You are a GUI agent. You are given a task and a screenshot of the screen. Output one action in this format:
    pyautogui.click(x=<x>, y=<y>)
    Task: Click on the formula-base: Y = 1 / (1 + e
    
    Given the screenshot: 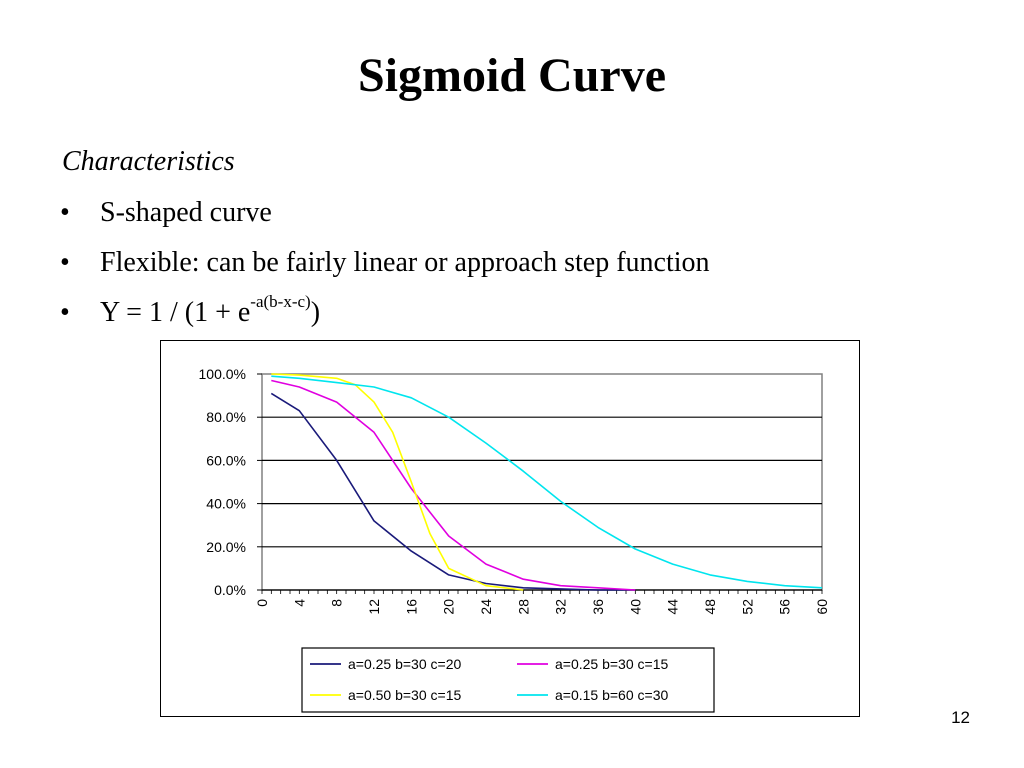 What is the action you would take?
    pyautogui.click(x=175, y=312)
    